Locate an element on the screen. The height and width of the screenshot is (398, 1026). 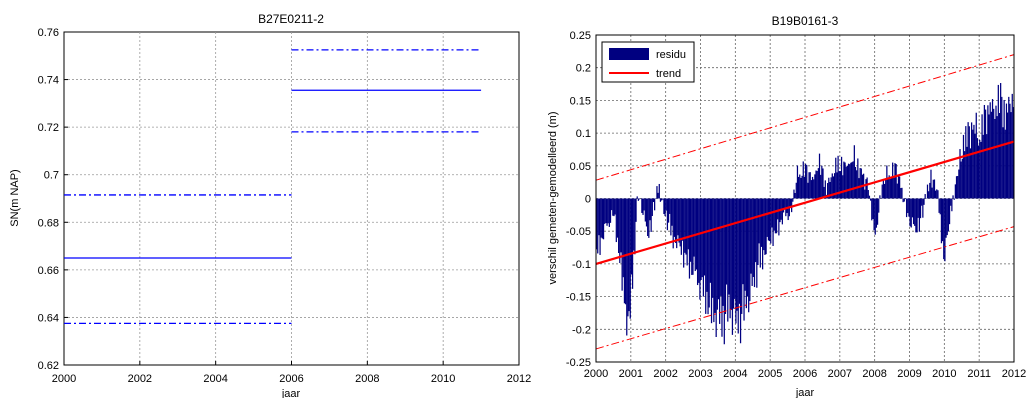
left-x-tick-label: 2012 is located at coordinates (519, 379).